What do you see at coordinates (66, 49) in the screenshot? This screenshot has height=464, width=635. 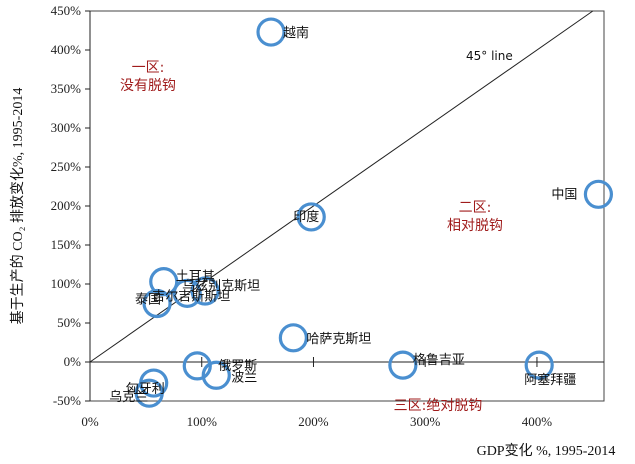 I see `y-tick-label: 400%` at bounding box center [66, 49].